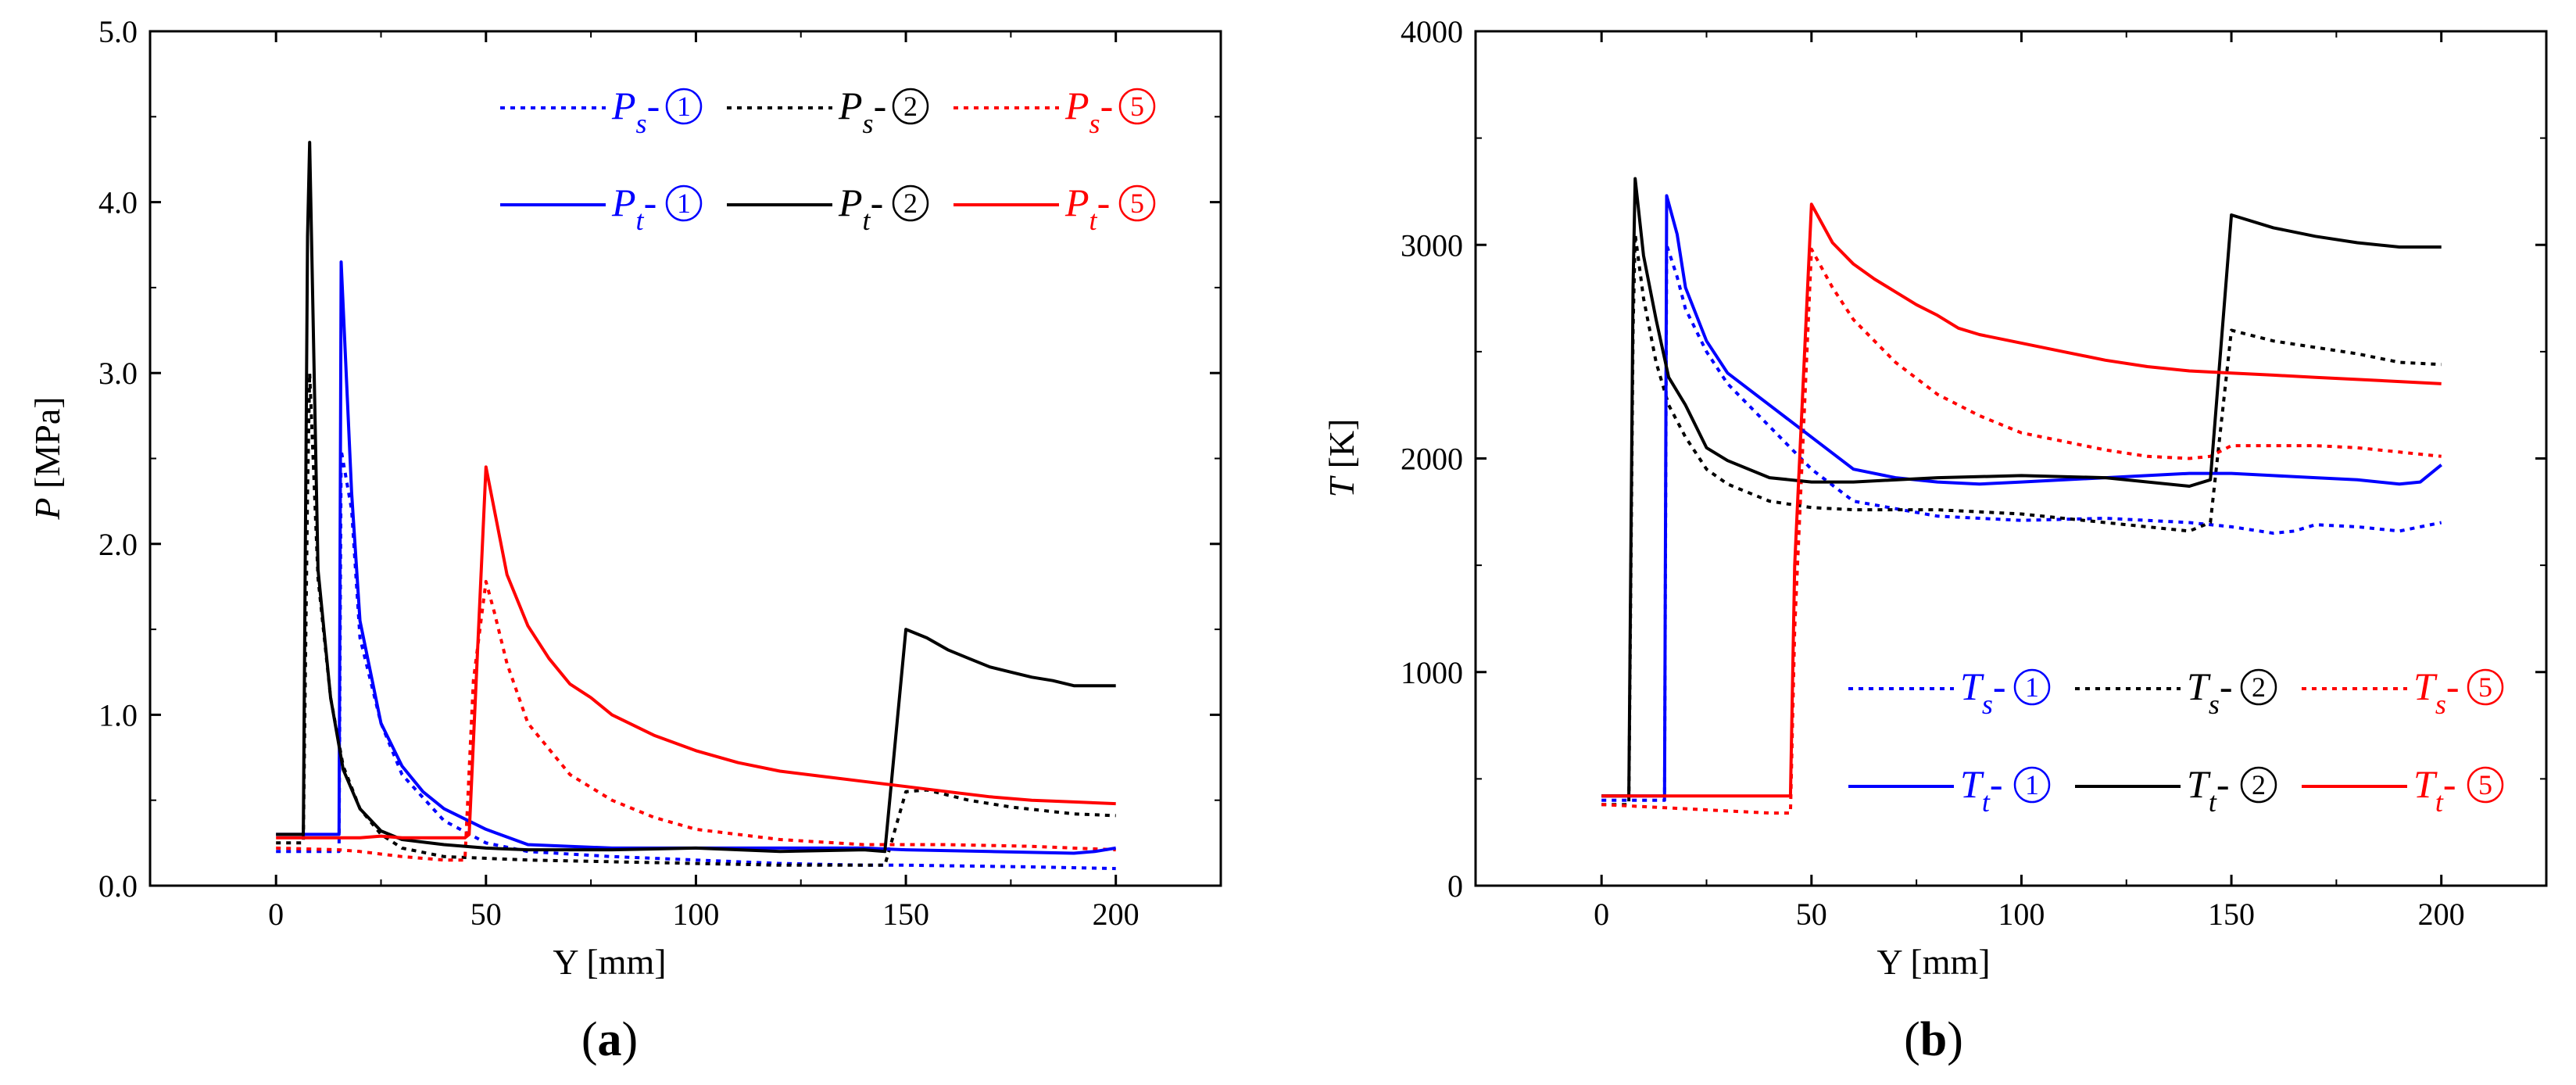  Describe the element at coordinates (118, 714) in the screenshot. I see `y-tick-label: 1.0` at that location.